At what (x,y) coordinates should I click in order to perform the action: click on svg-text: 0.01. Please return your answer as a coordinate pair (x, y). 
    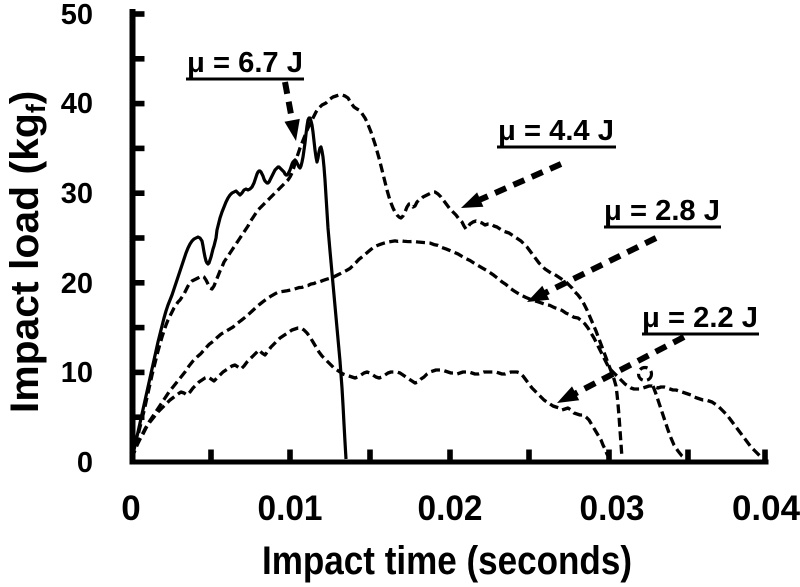
    Looking at the image, I should click on (290, 508).